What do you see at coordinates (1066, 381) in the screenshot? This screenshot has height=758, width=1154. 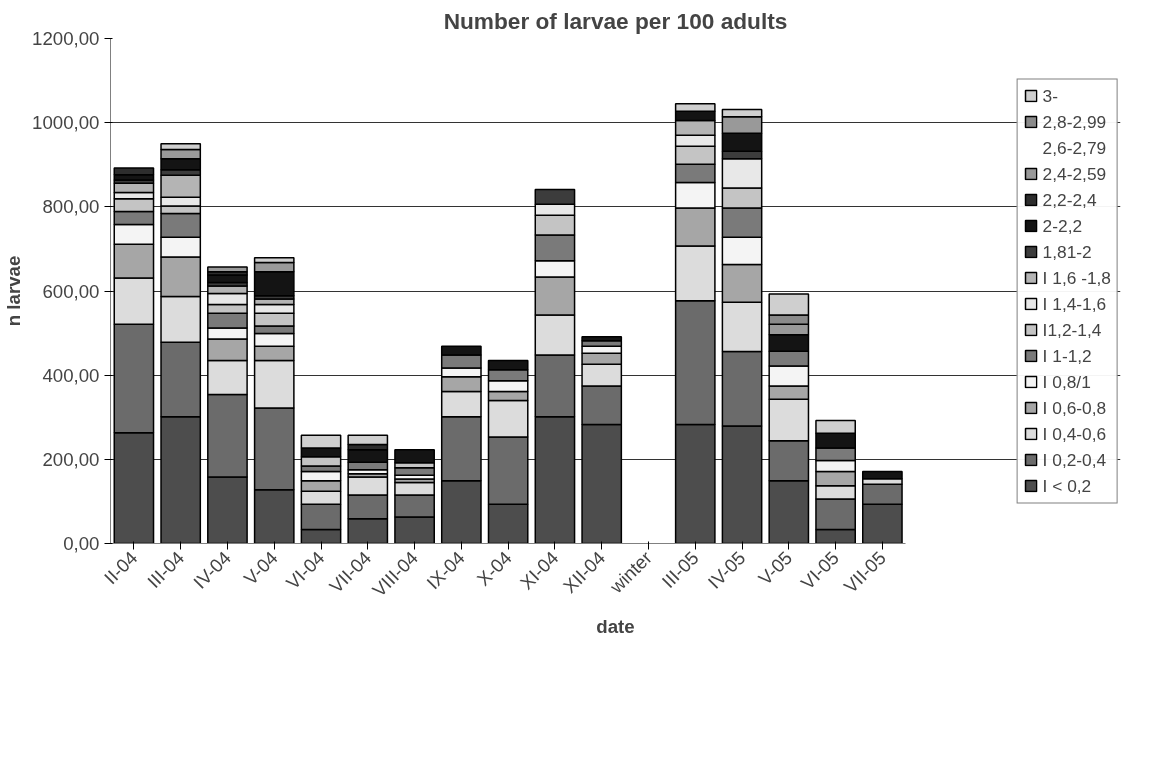 I see `legend-label: I 0,8/1` at bounding box center [1066, 381].